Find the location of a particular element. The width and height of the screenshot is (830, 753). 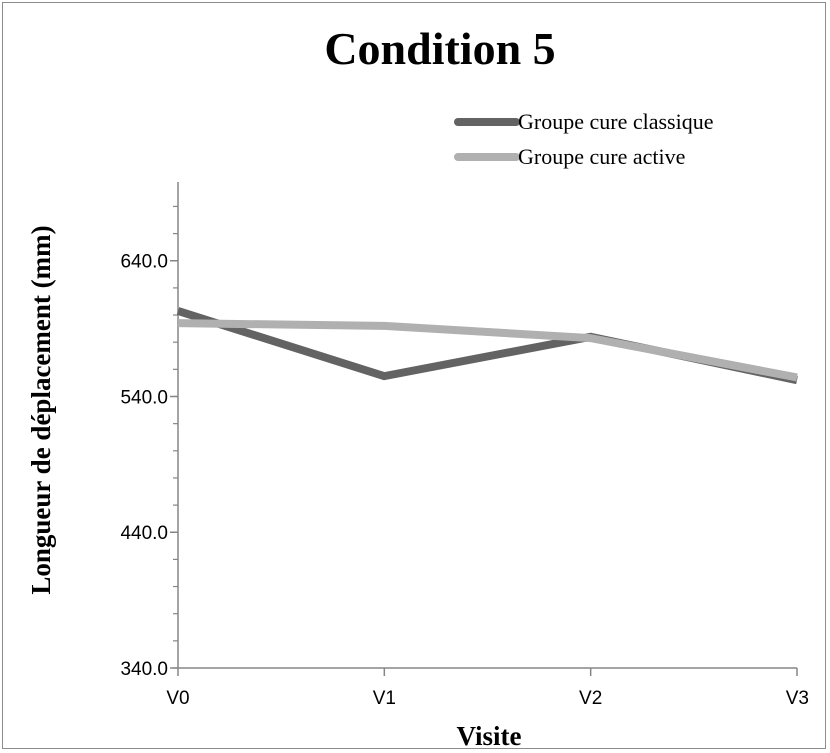

legend: Groupe cure classique Groupe cure active is located at coordinates (583, 139).